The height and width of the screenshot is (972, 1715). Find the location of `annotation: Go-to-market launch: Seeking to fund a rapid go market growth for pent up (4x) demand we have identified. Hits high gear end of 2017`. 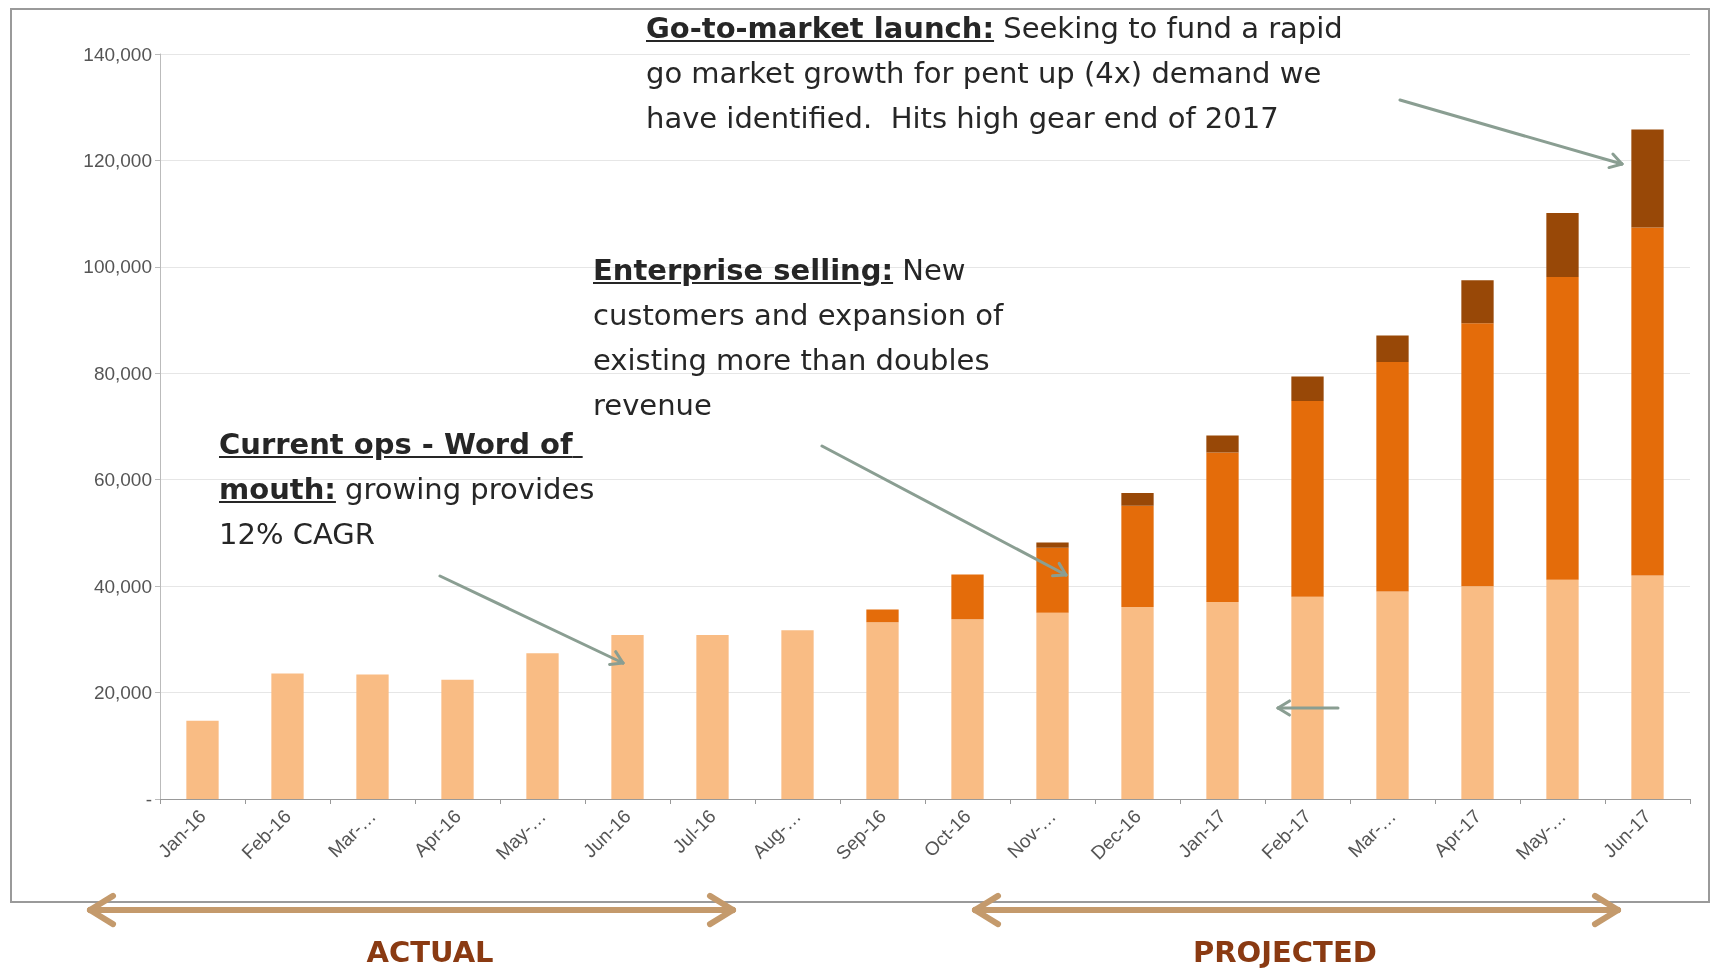

annotation: Go-to-market launch: Seeking to fund a rapid go market growth for pent up (4x) demand we have identified. Hits high gear end of 2017 is located at coordinates (994, 73).